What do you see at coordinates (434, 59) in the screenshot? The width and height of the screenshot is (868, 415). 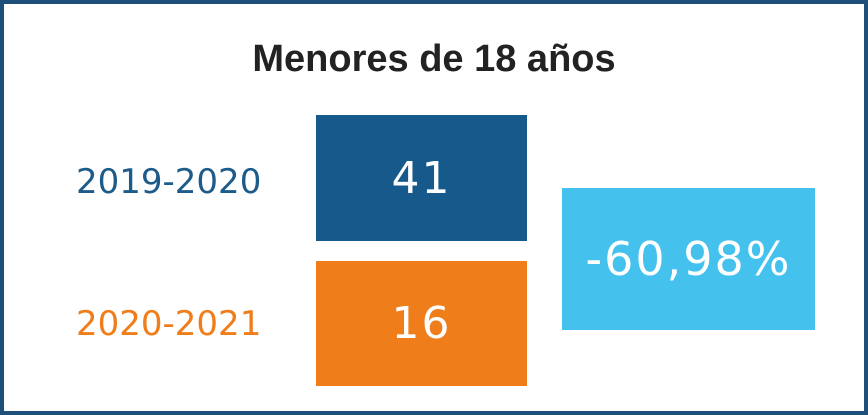 I see `title: Menores de 18 años` at bounding box center [434, 59].